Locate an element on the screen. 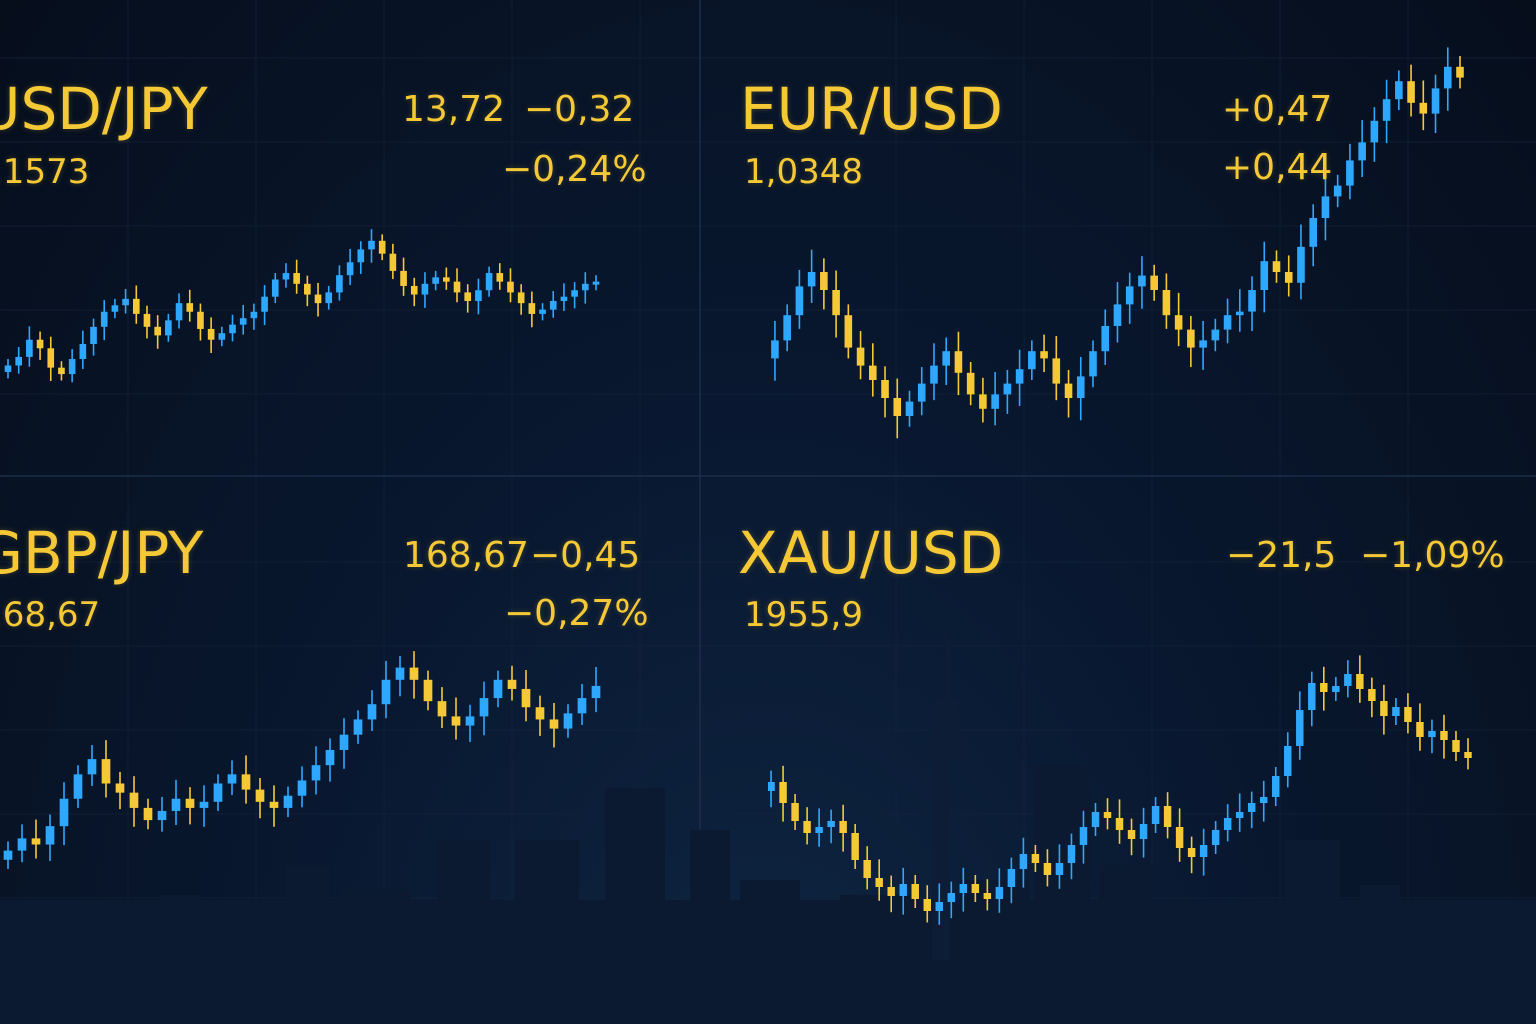 Image resolution: width=1536 pixels, height=1024 pixels. xau-usd-candlestick-chart is located at coordinates (1120, 790).